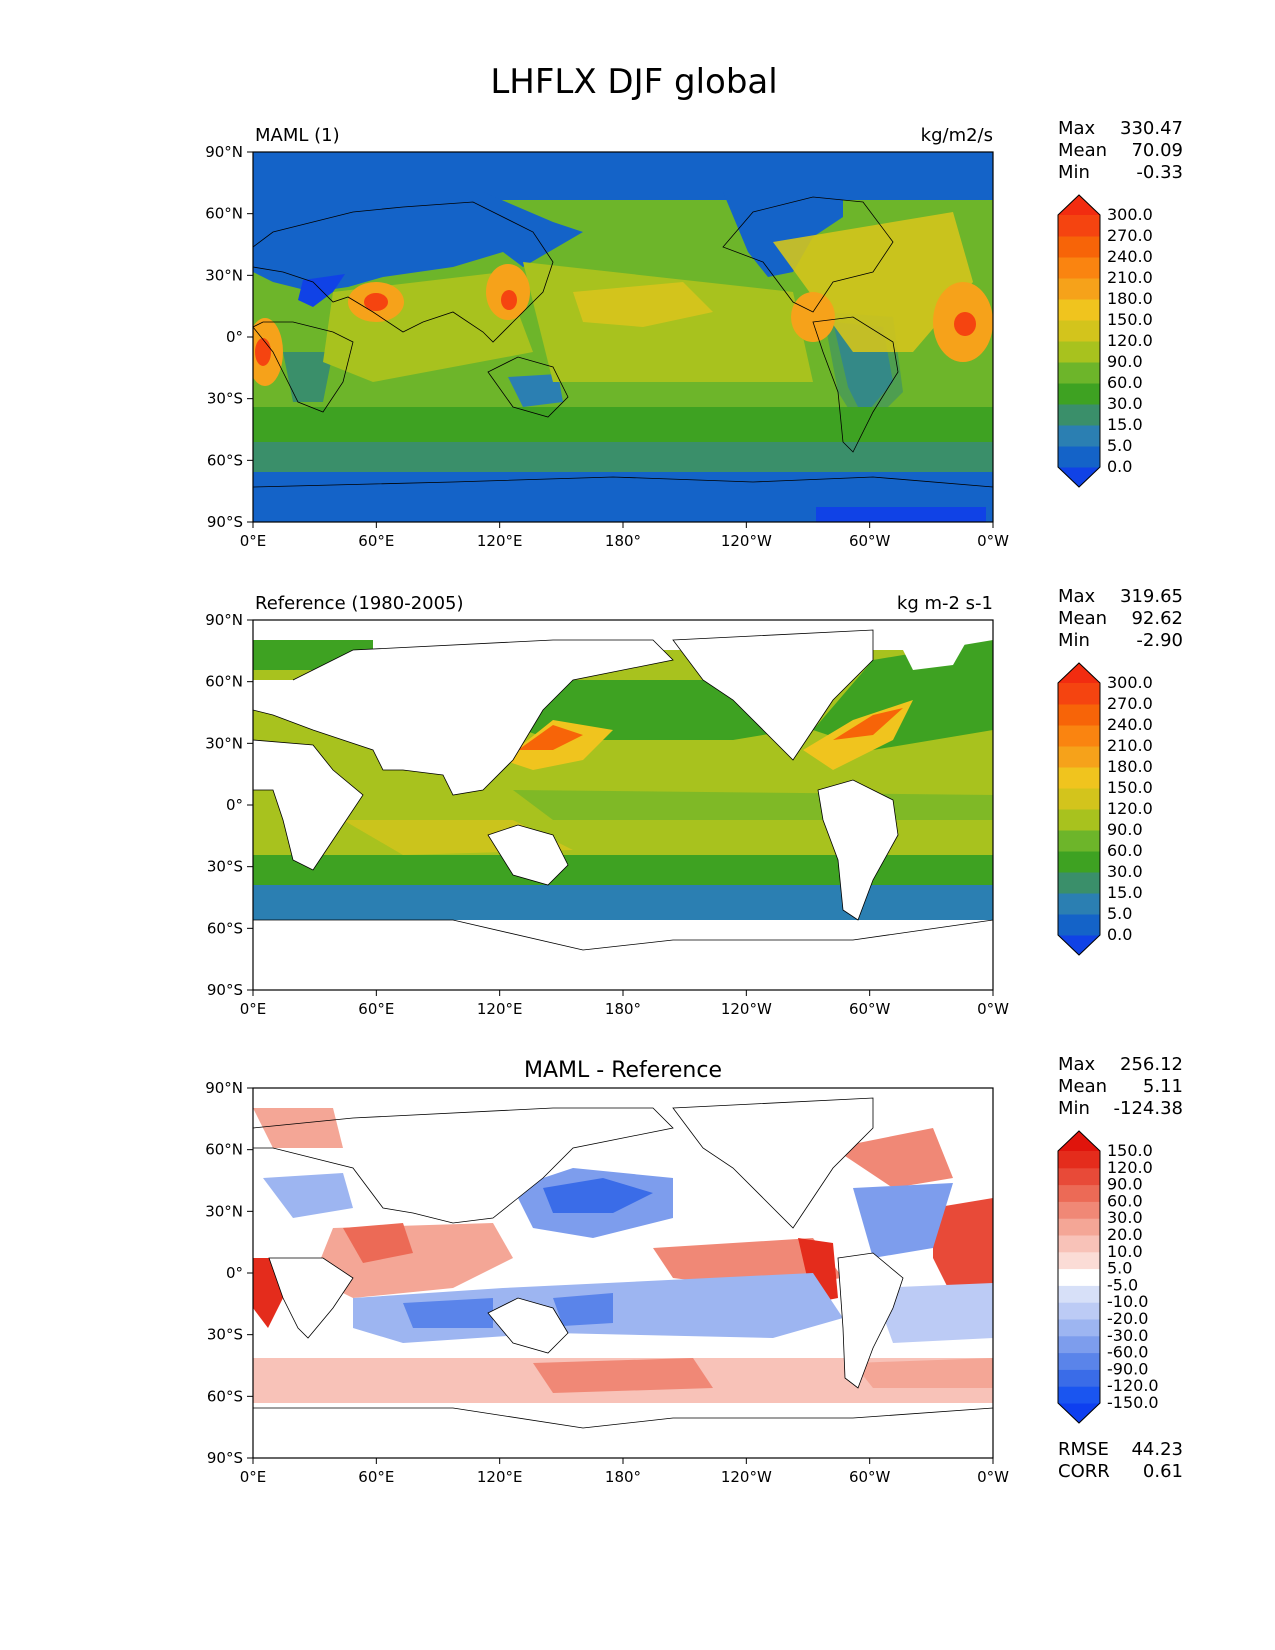  Describe the element at coordinates (448, 1313) in the screenshot. I see `field-spac-core` at that location.